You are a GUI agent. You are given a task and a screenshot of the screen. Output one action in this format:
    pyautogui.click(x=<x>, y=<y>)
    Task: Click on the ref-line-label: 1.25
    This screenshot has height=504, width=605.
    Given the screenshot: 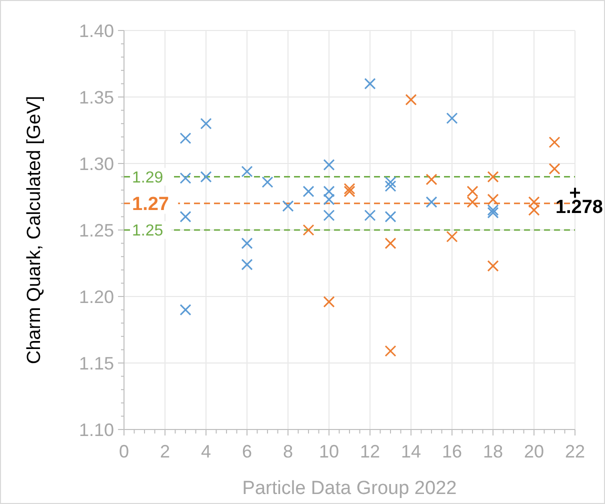 What is the action you would take?
    pyautogui.click(x=148, y=231)
    